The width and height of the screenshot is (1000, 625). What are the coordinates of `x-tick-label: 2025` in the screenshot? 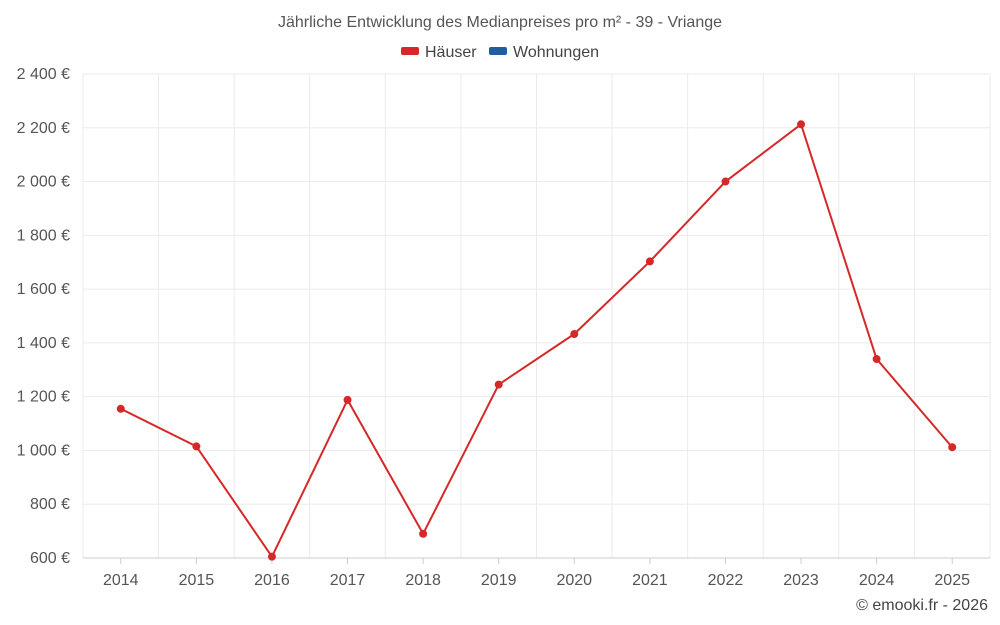 It's located at (952, 580).